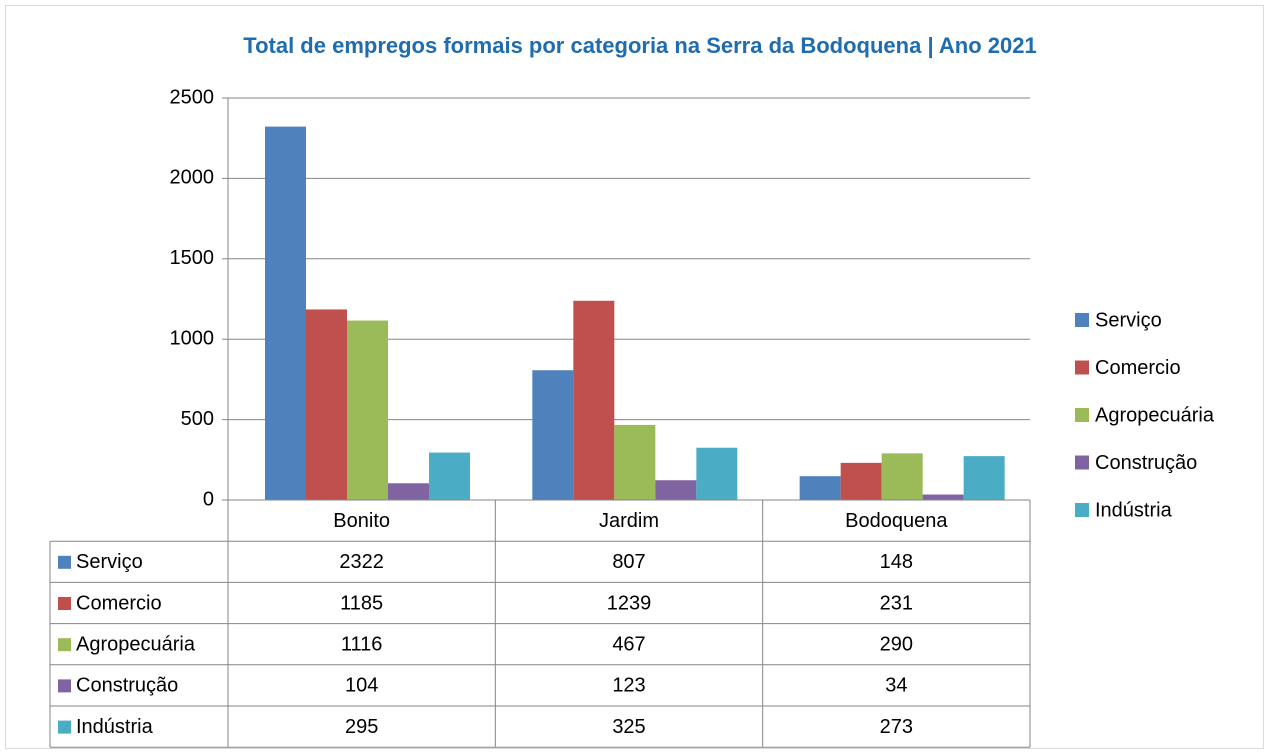 The width and height of the screenshot is (1269, 754). What do you see at coordinates (115, 727) in the screenshot?
I see `table-row-label: Indústria` at bounding box center [115, 727].